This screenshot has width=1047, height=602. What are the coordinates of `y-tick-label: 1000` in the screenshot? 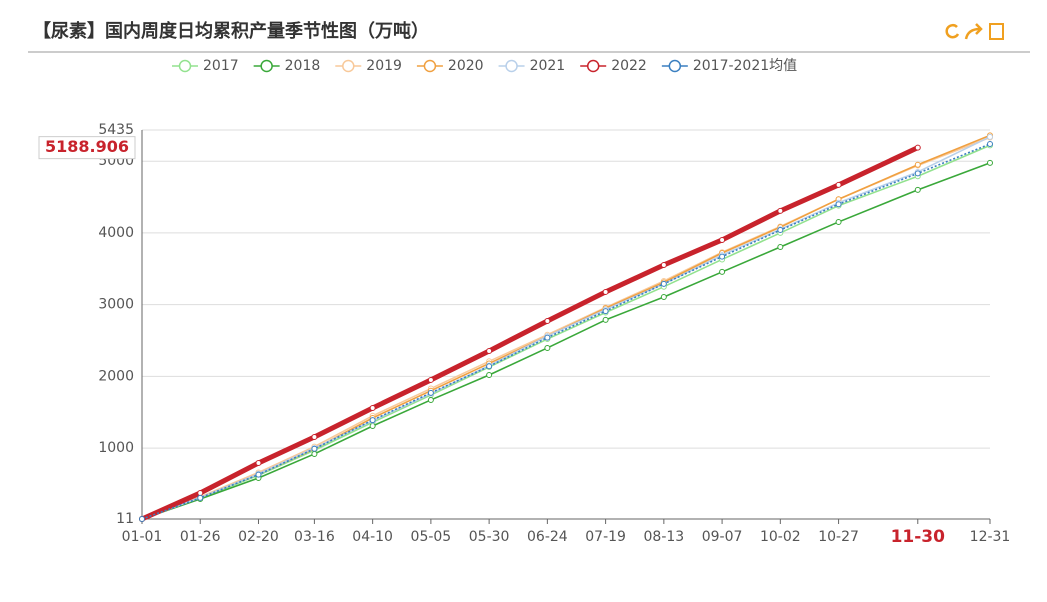 It's located at (116, 448).